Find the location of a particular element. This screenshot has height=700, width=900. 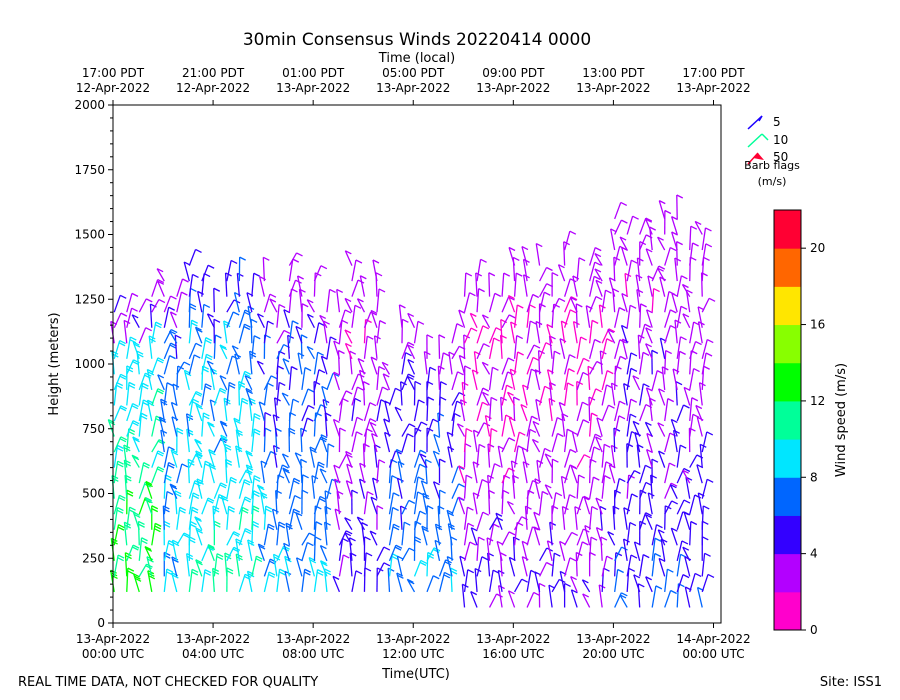

top-tick-date: 12-Apr-2022 is located at coordinates (213, 88).